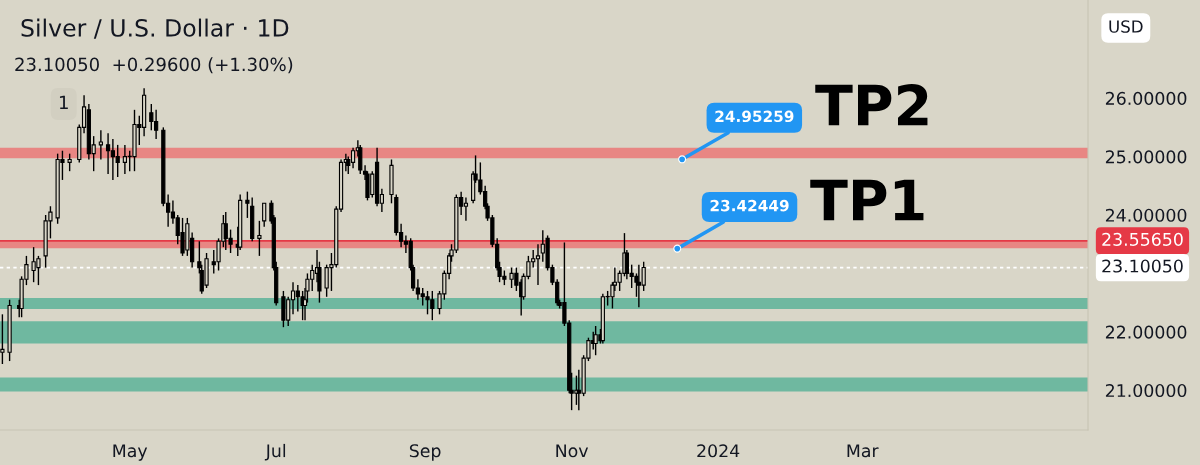  I want to click on x-tick-label: Jul, so click(275, 452).